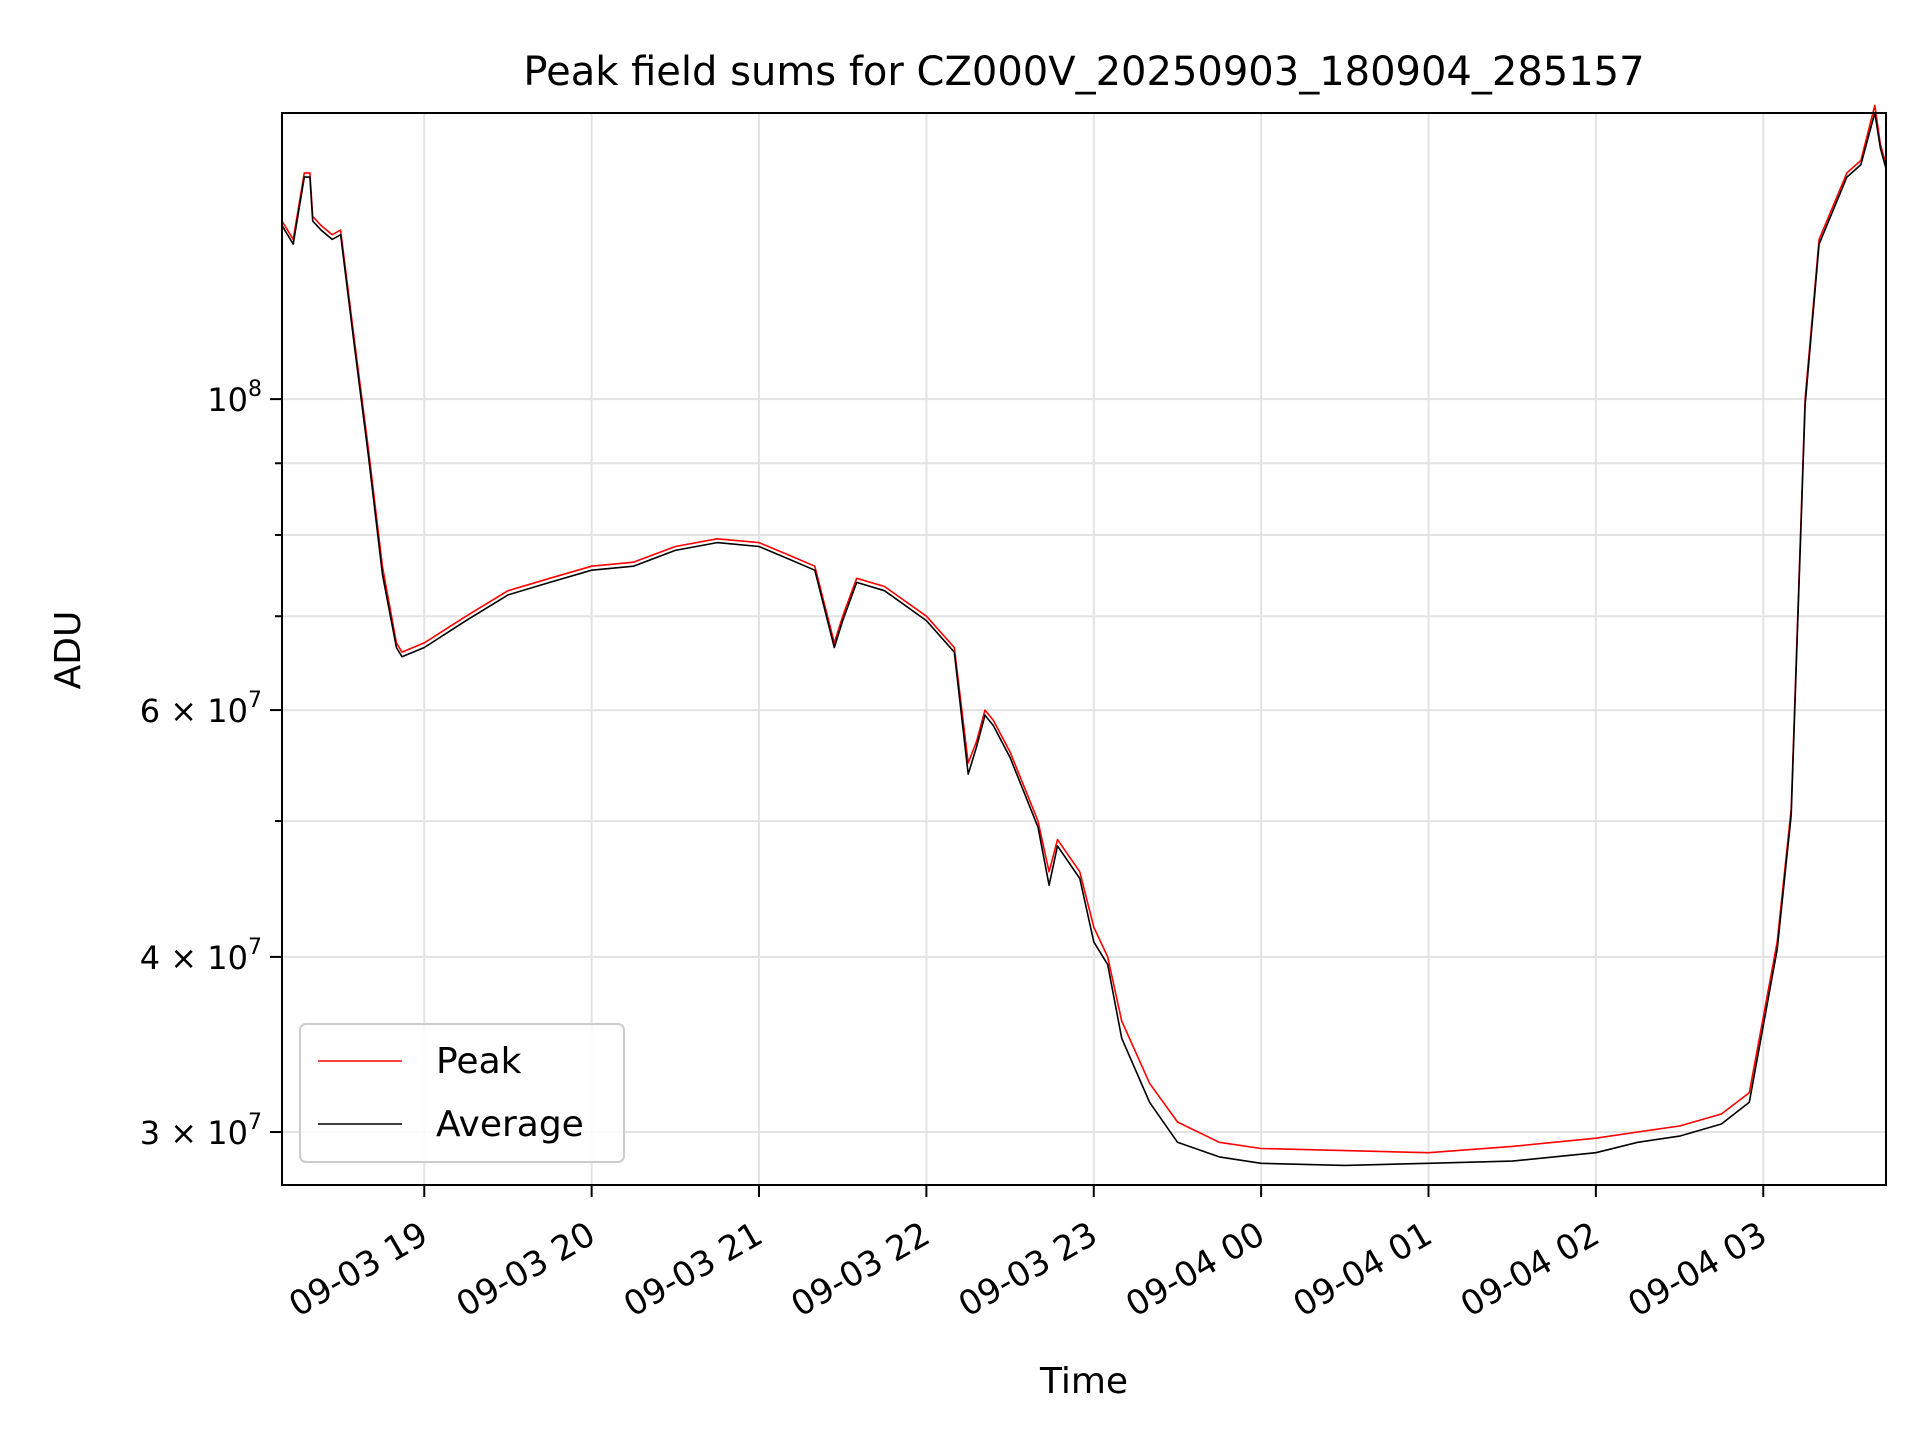 The width and height of the screenshot is (1920, 1440). What do you see at coordinates (510, 1124) in the screenshot?
I see `legend-label-average: Average` at bounding box center [510, 1124].